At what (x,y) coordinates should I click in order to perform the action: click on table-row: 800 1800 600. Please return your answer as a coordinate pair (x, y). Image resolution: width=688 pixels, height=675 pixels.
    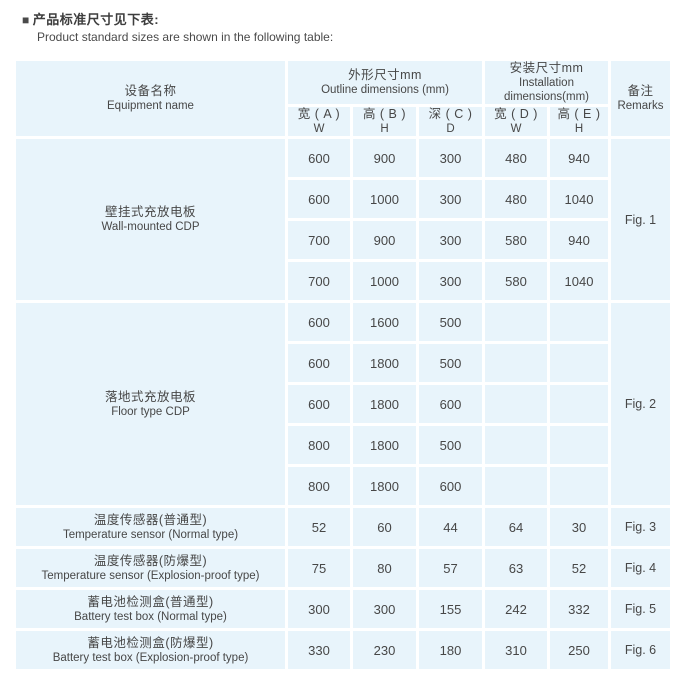
    Looking at the image, I should click on (343, 486).